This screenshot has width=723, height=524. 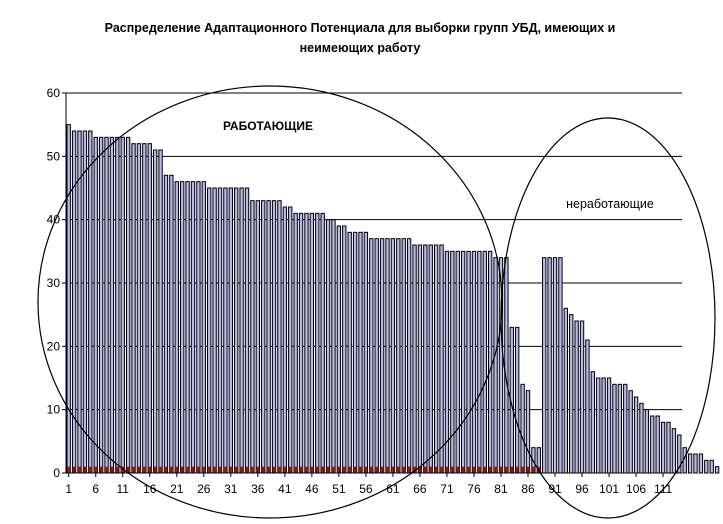 What do you see at coordinates (474, 489) in the screenshot?
I see `x-tick-label: 76` at bounding box center [474, 489].